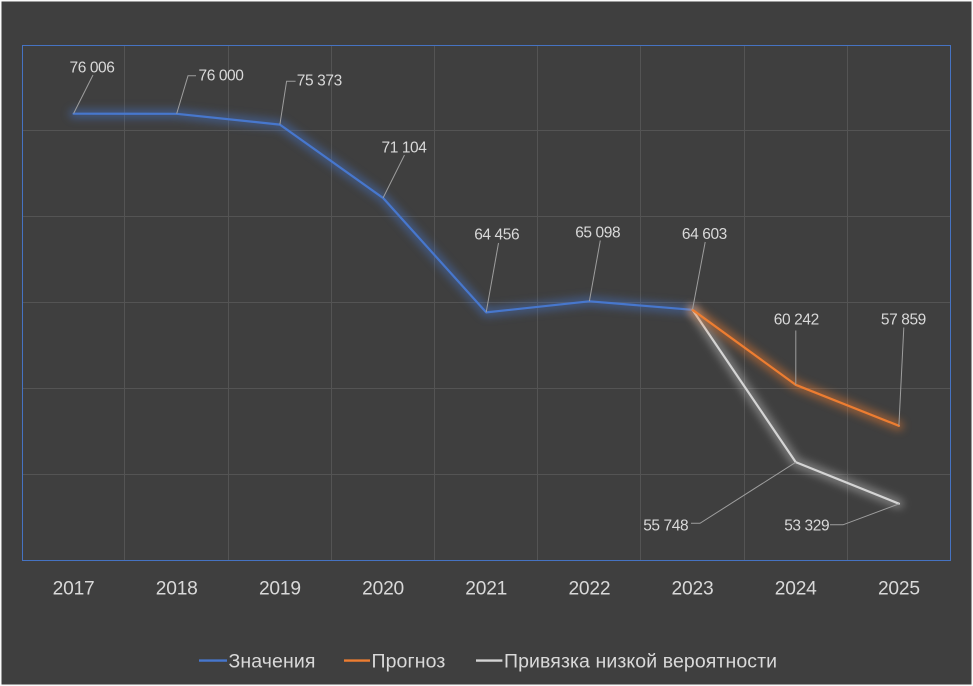 The height and width of the screenshot is (686, 973). What do you see at coordinates (796, 589) in the screenshot?
I see `svg-text: 2024` at bounding box center [796, 589].